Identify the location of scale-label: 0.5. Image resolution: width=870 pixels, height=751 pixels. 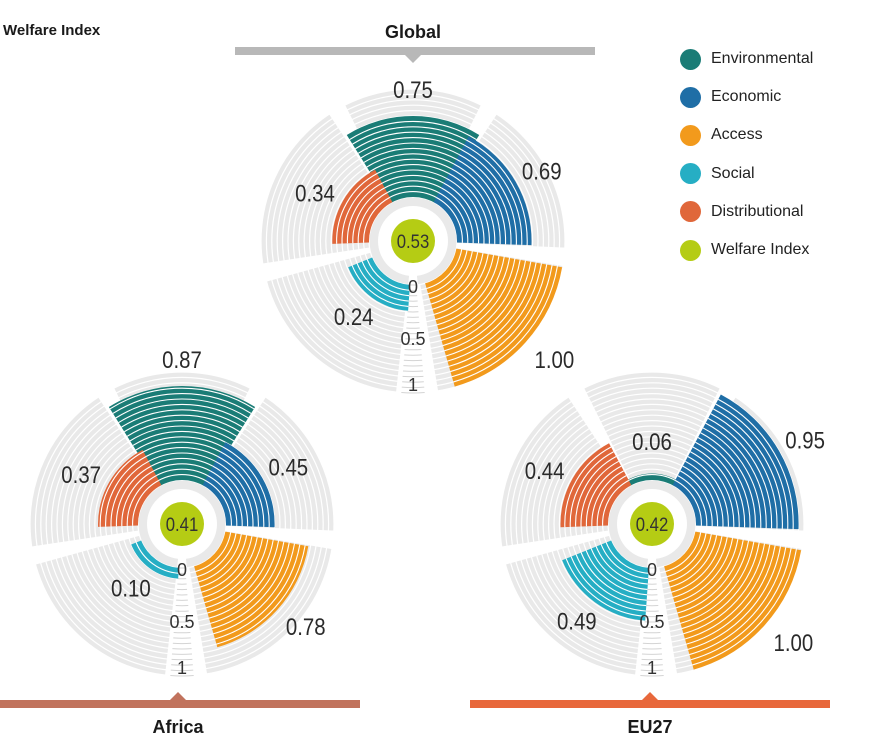
(651, 622).